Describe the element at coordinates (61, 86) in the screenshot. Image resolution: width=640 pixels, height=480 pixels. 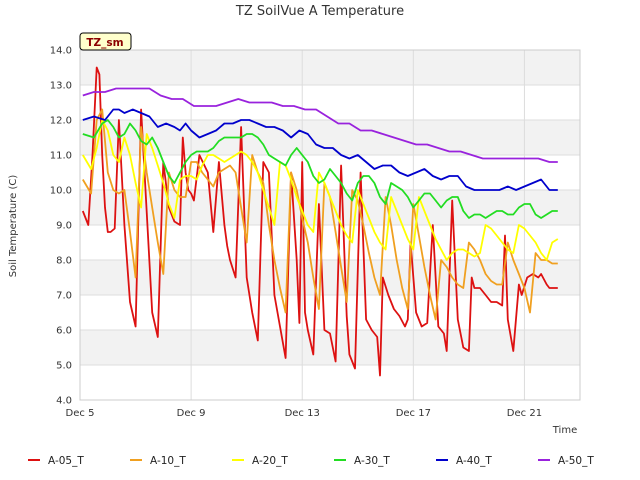
I see `y-tick-label: 13.0` at that location.